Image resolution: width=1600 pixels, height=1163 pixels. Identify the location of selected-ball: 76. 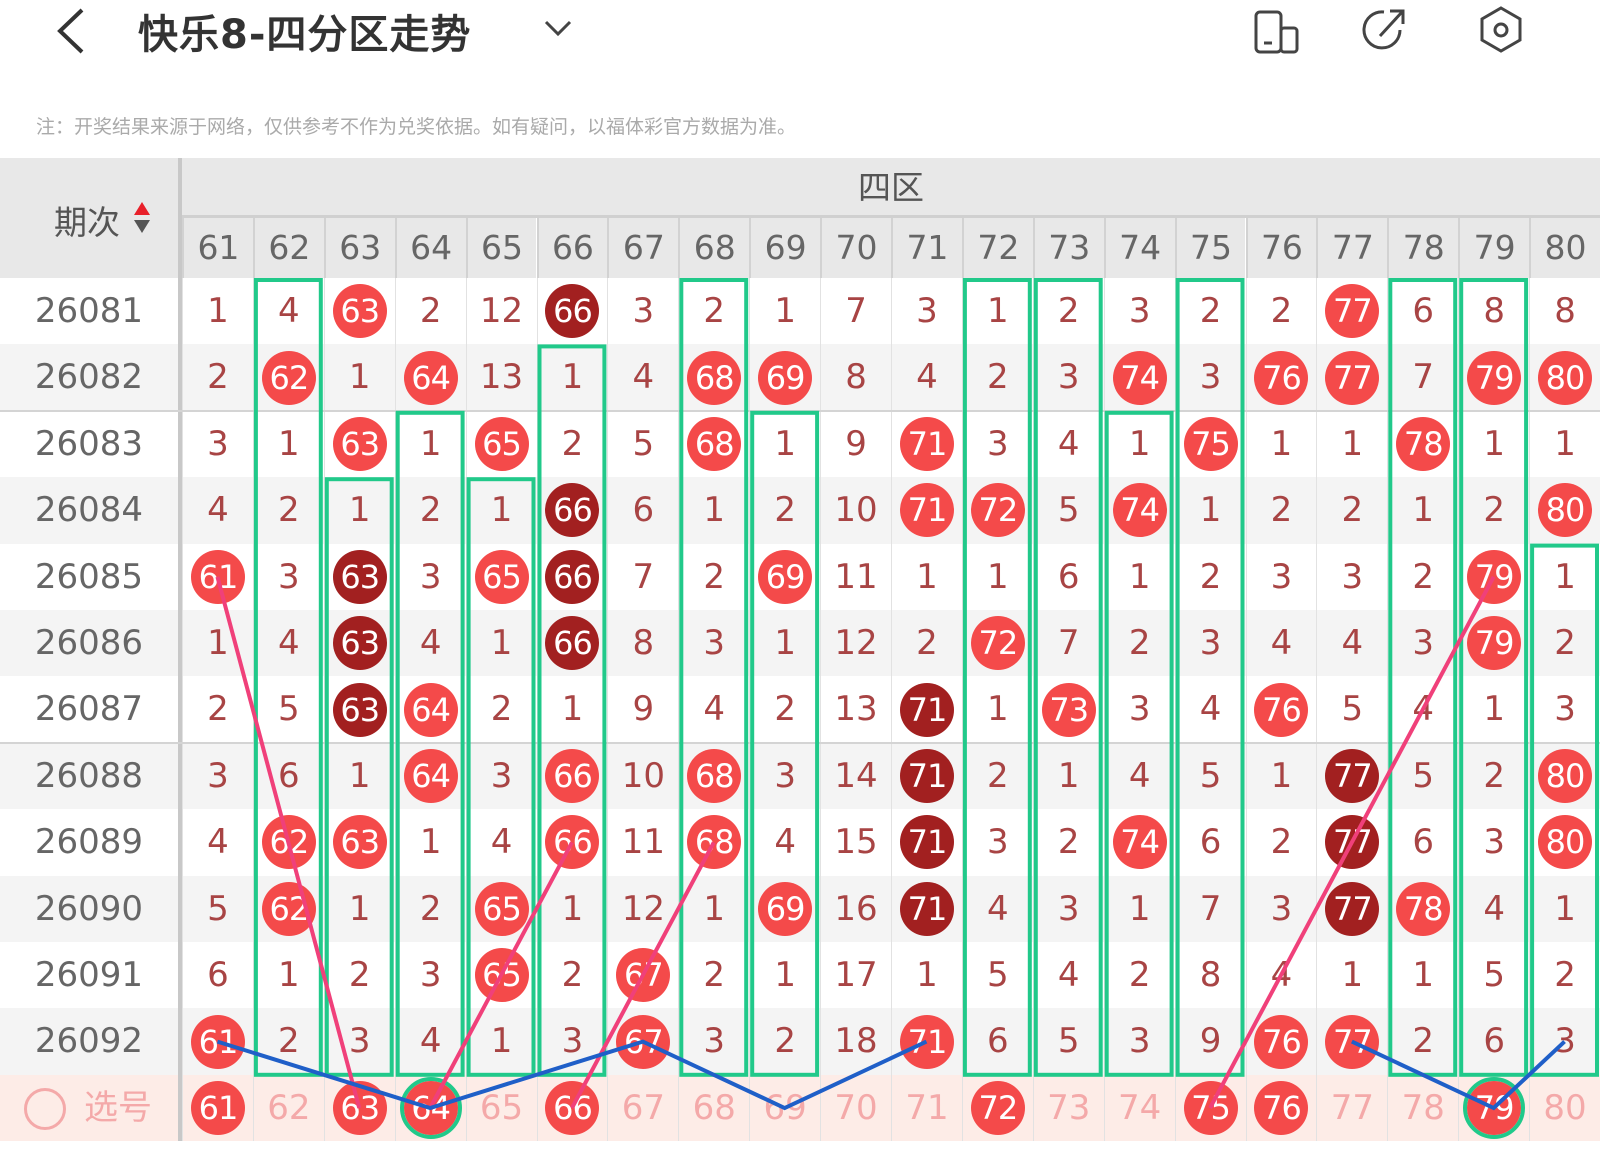
(1281, 1107).